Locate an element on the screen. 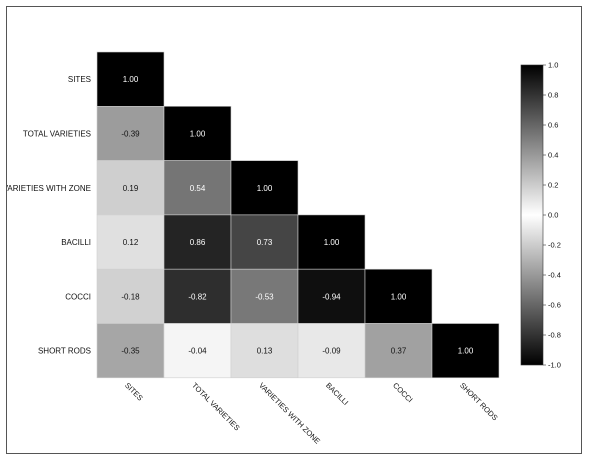  col-label-total-varieties: TOTAL VARIETIES is located at coordinates (216, 407).